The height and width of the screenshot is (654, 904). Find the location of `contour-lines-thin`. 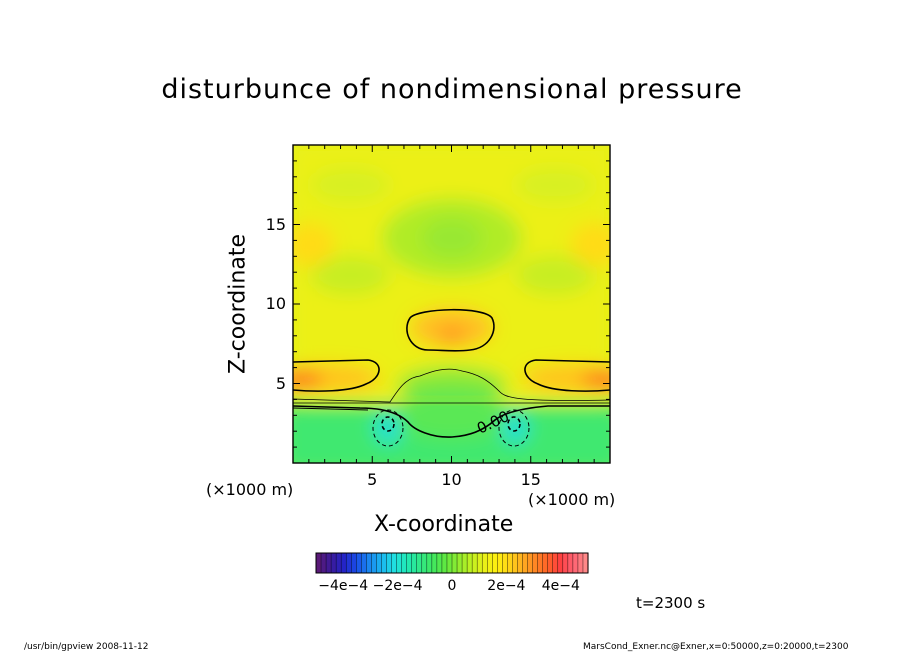

contour-lines-thin is located at coordinates (451, 386).